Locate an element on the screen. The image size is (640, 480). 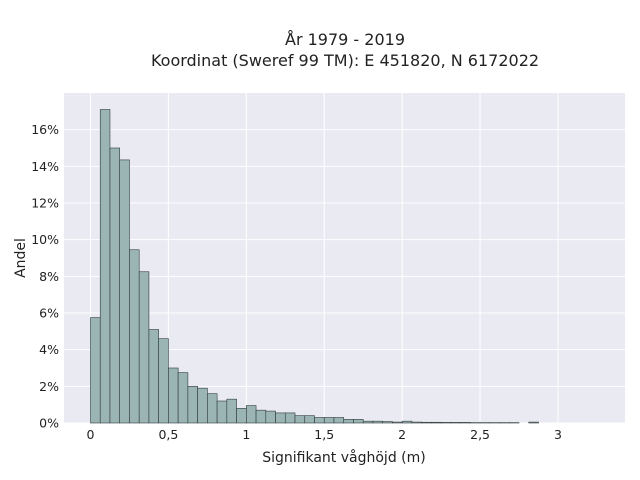
x-tick-label: 2,5 is located at coordinates (480, 434).